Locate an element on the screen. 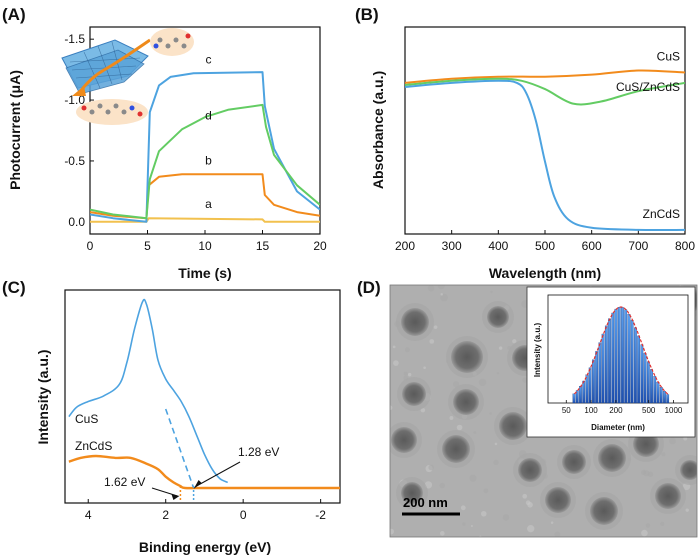  b-series-label: CuS/ZnCdS is located at coordinates (648, 87).